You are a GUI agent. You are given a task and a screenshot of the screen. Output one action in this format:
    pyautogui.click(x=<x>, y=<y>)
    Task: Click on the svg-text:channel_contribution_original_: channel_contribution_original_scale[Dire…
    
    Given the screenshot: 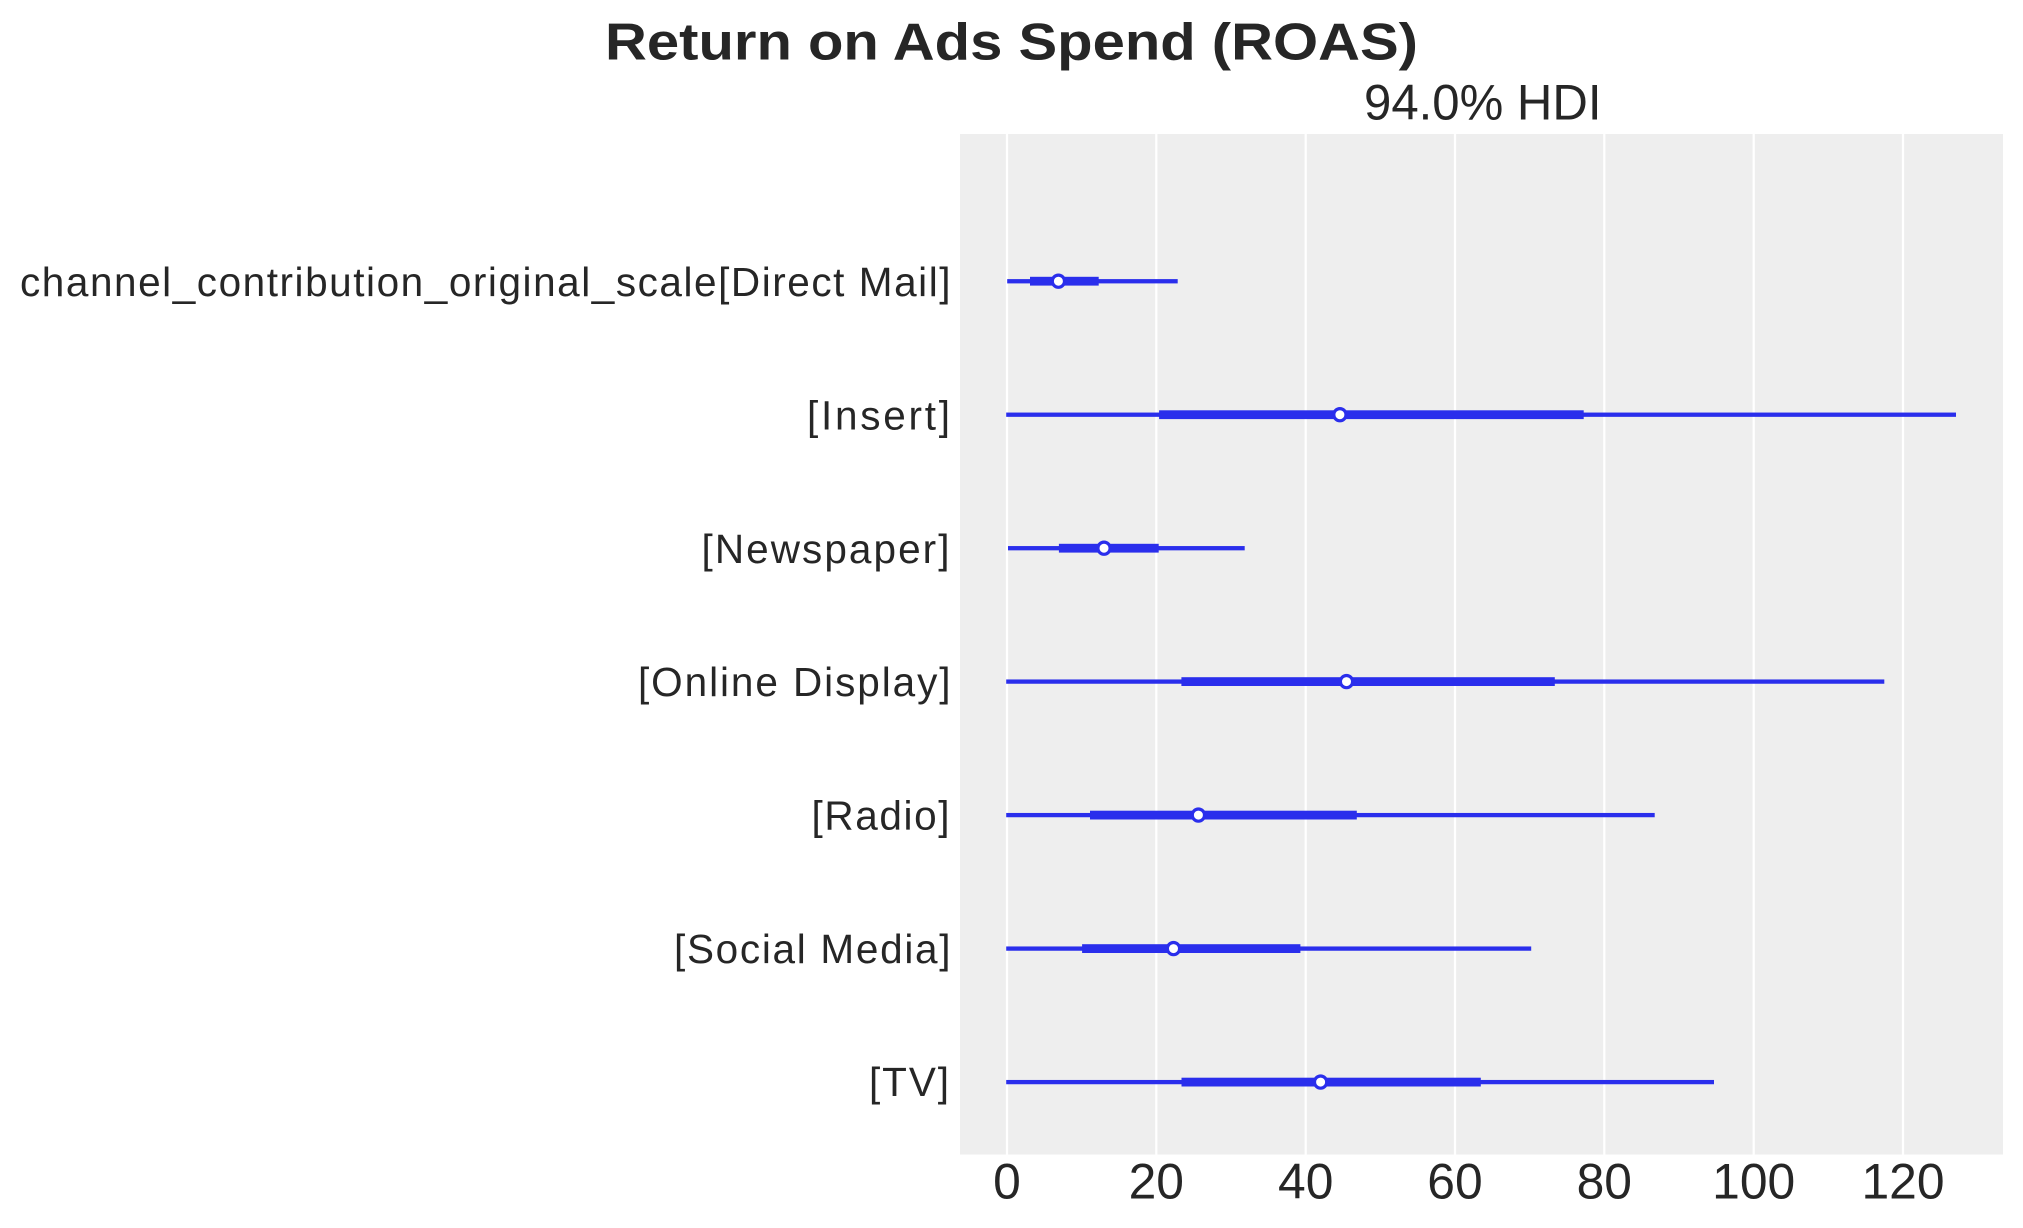 What is the action you would take?
    pyautogui.click(x=485, y=282)
    